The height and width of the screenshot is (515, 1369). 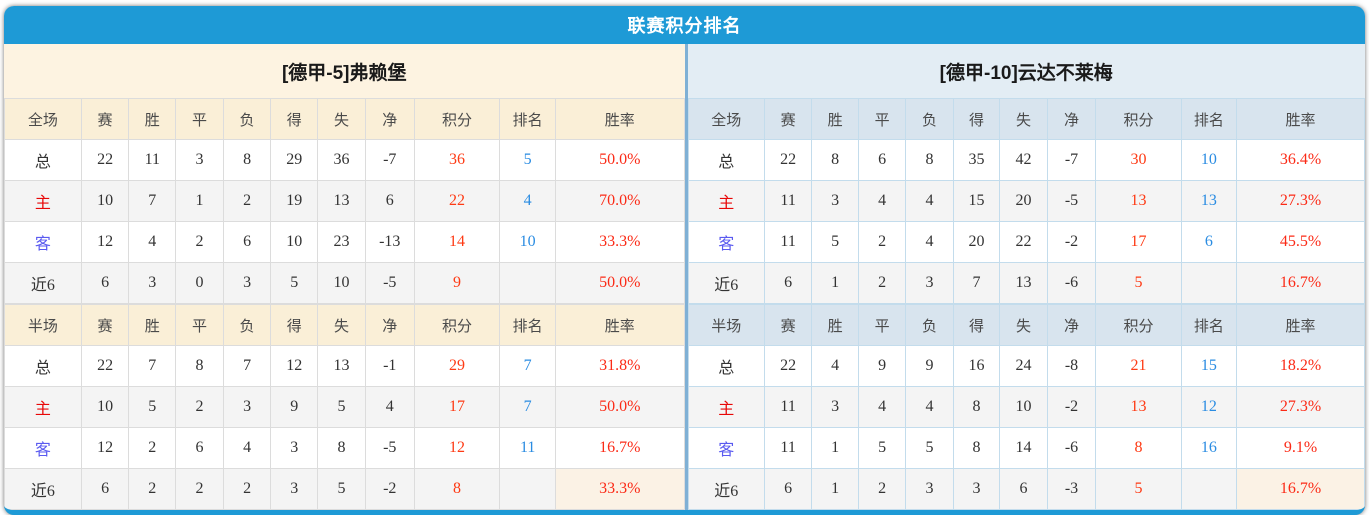 I want to click on points-cell: 12, so click(x=457, y=448).